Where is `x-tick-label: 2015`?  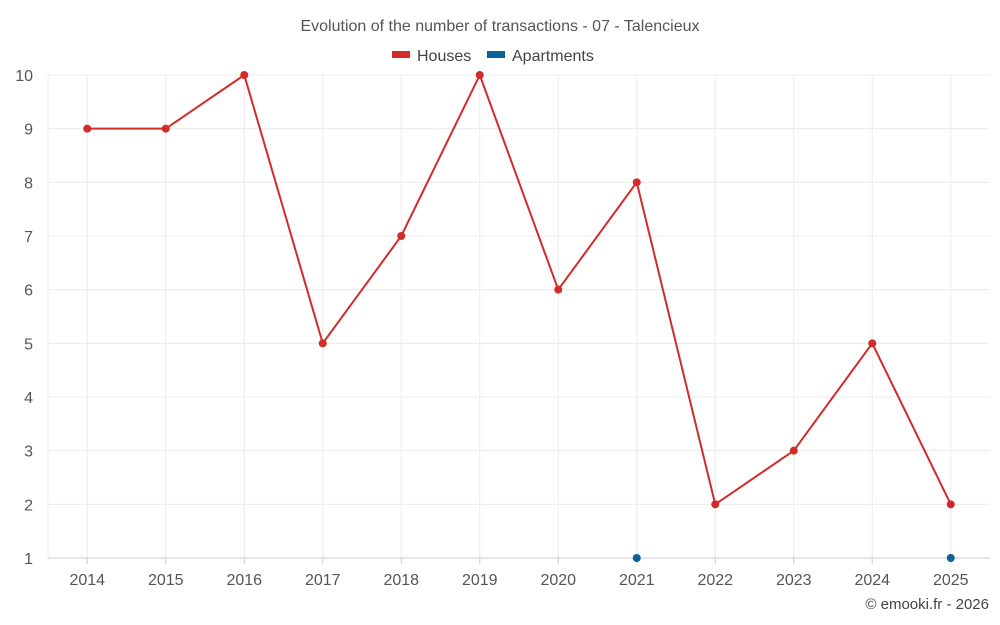
x-tick-label: 2015 is located at coordinates (166, 580).